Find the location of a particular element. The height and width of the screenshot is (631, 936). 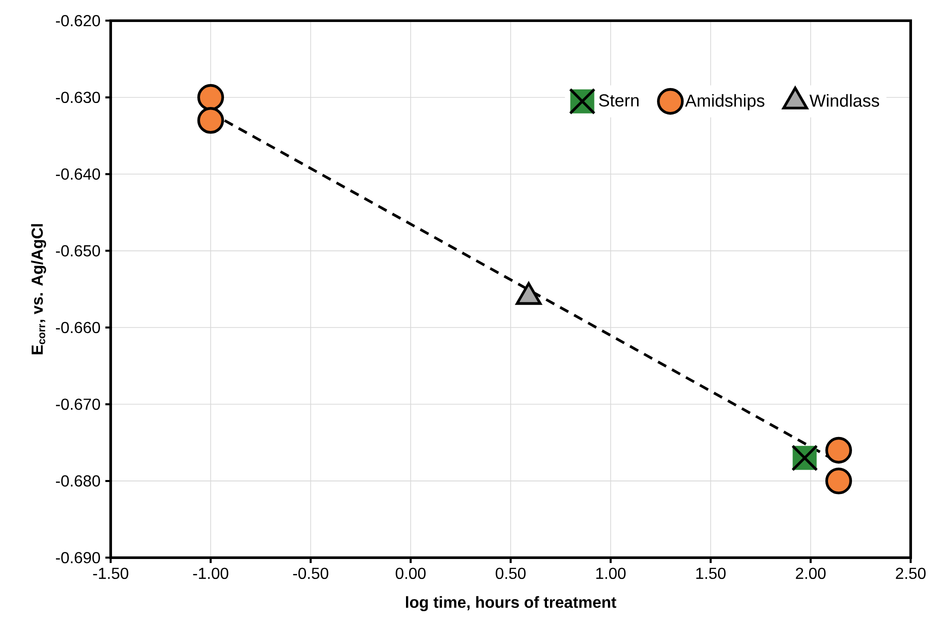

x-tick-label: 0.00 is located at coordinates (411, 574).